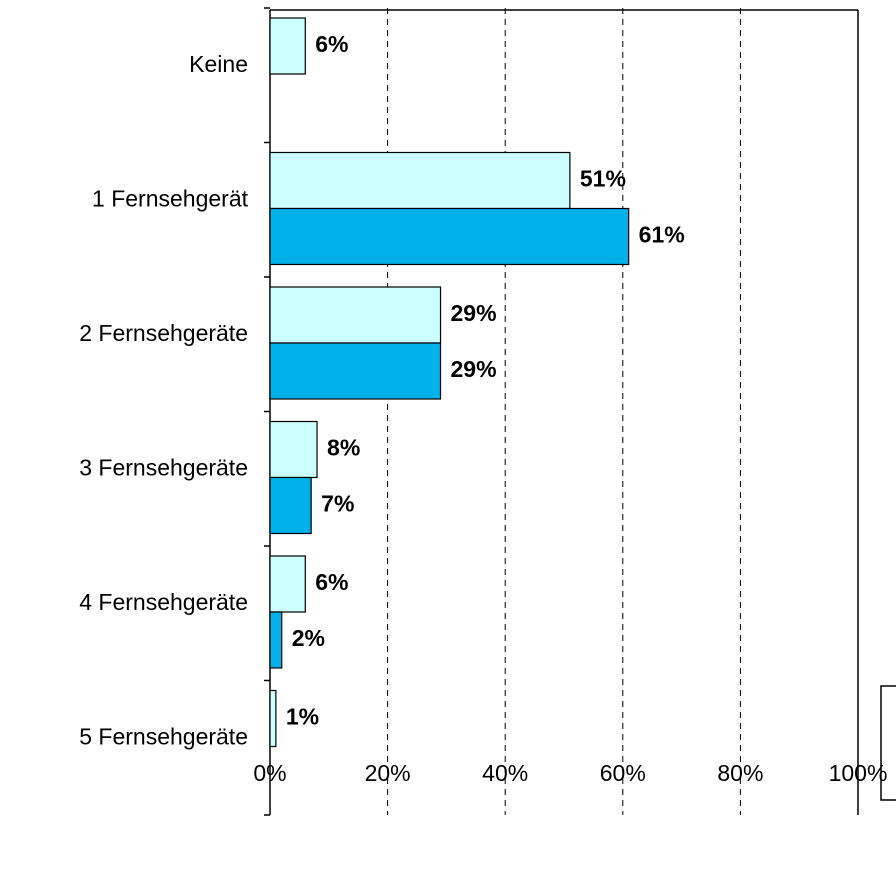 This screenshot has height=875, width=896. Describe the element at coordinates (170, 199) in the screenshot. I see `y-tick-label: 1 Fernsehgerät` at that location.